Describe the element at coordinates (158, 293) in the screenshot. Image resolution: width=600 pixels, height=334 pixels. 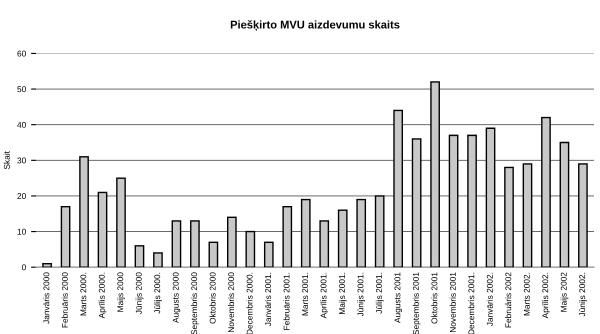
I see `x-tick-label: Jūlijs 2000.` at that location.